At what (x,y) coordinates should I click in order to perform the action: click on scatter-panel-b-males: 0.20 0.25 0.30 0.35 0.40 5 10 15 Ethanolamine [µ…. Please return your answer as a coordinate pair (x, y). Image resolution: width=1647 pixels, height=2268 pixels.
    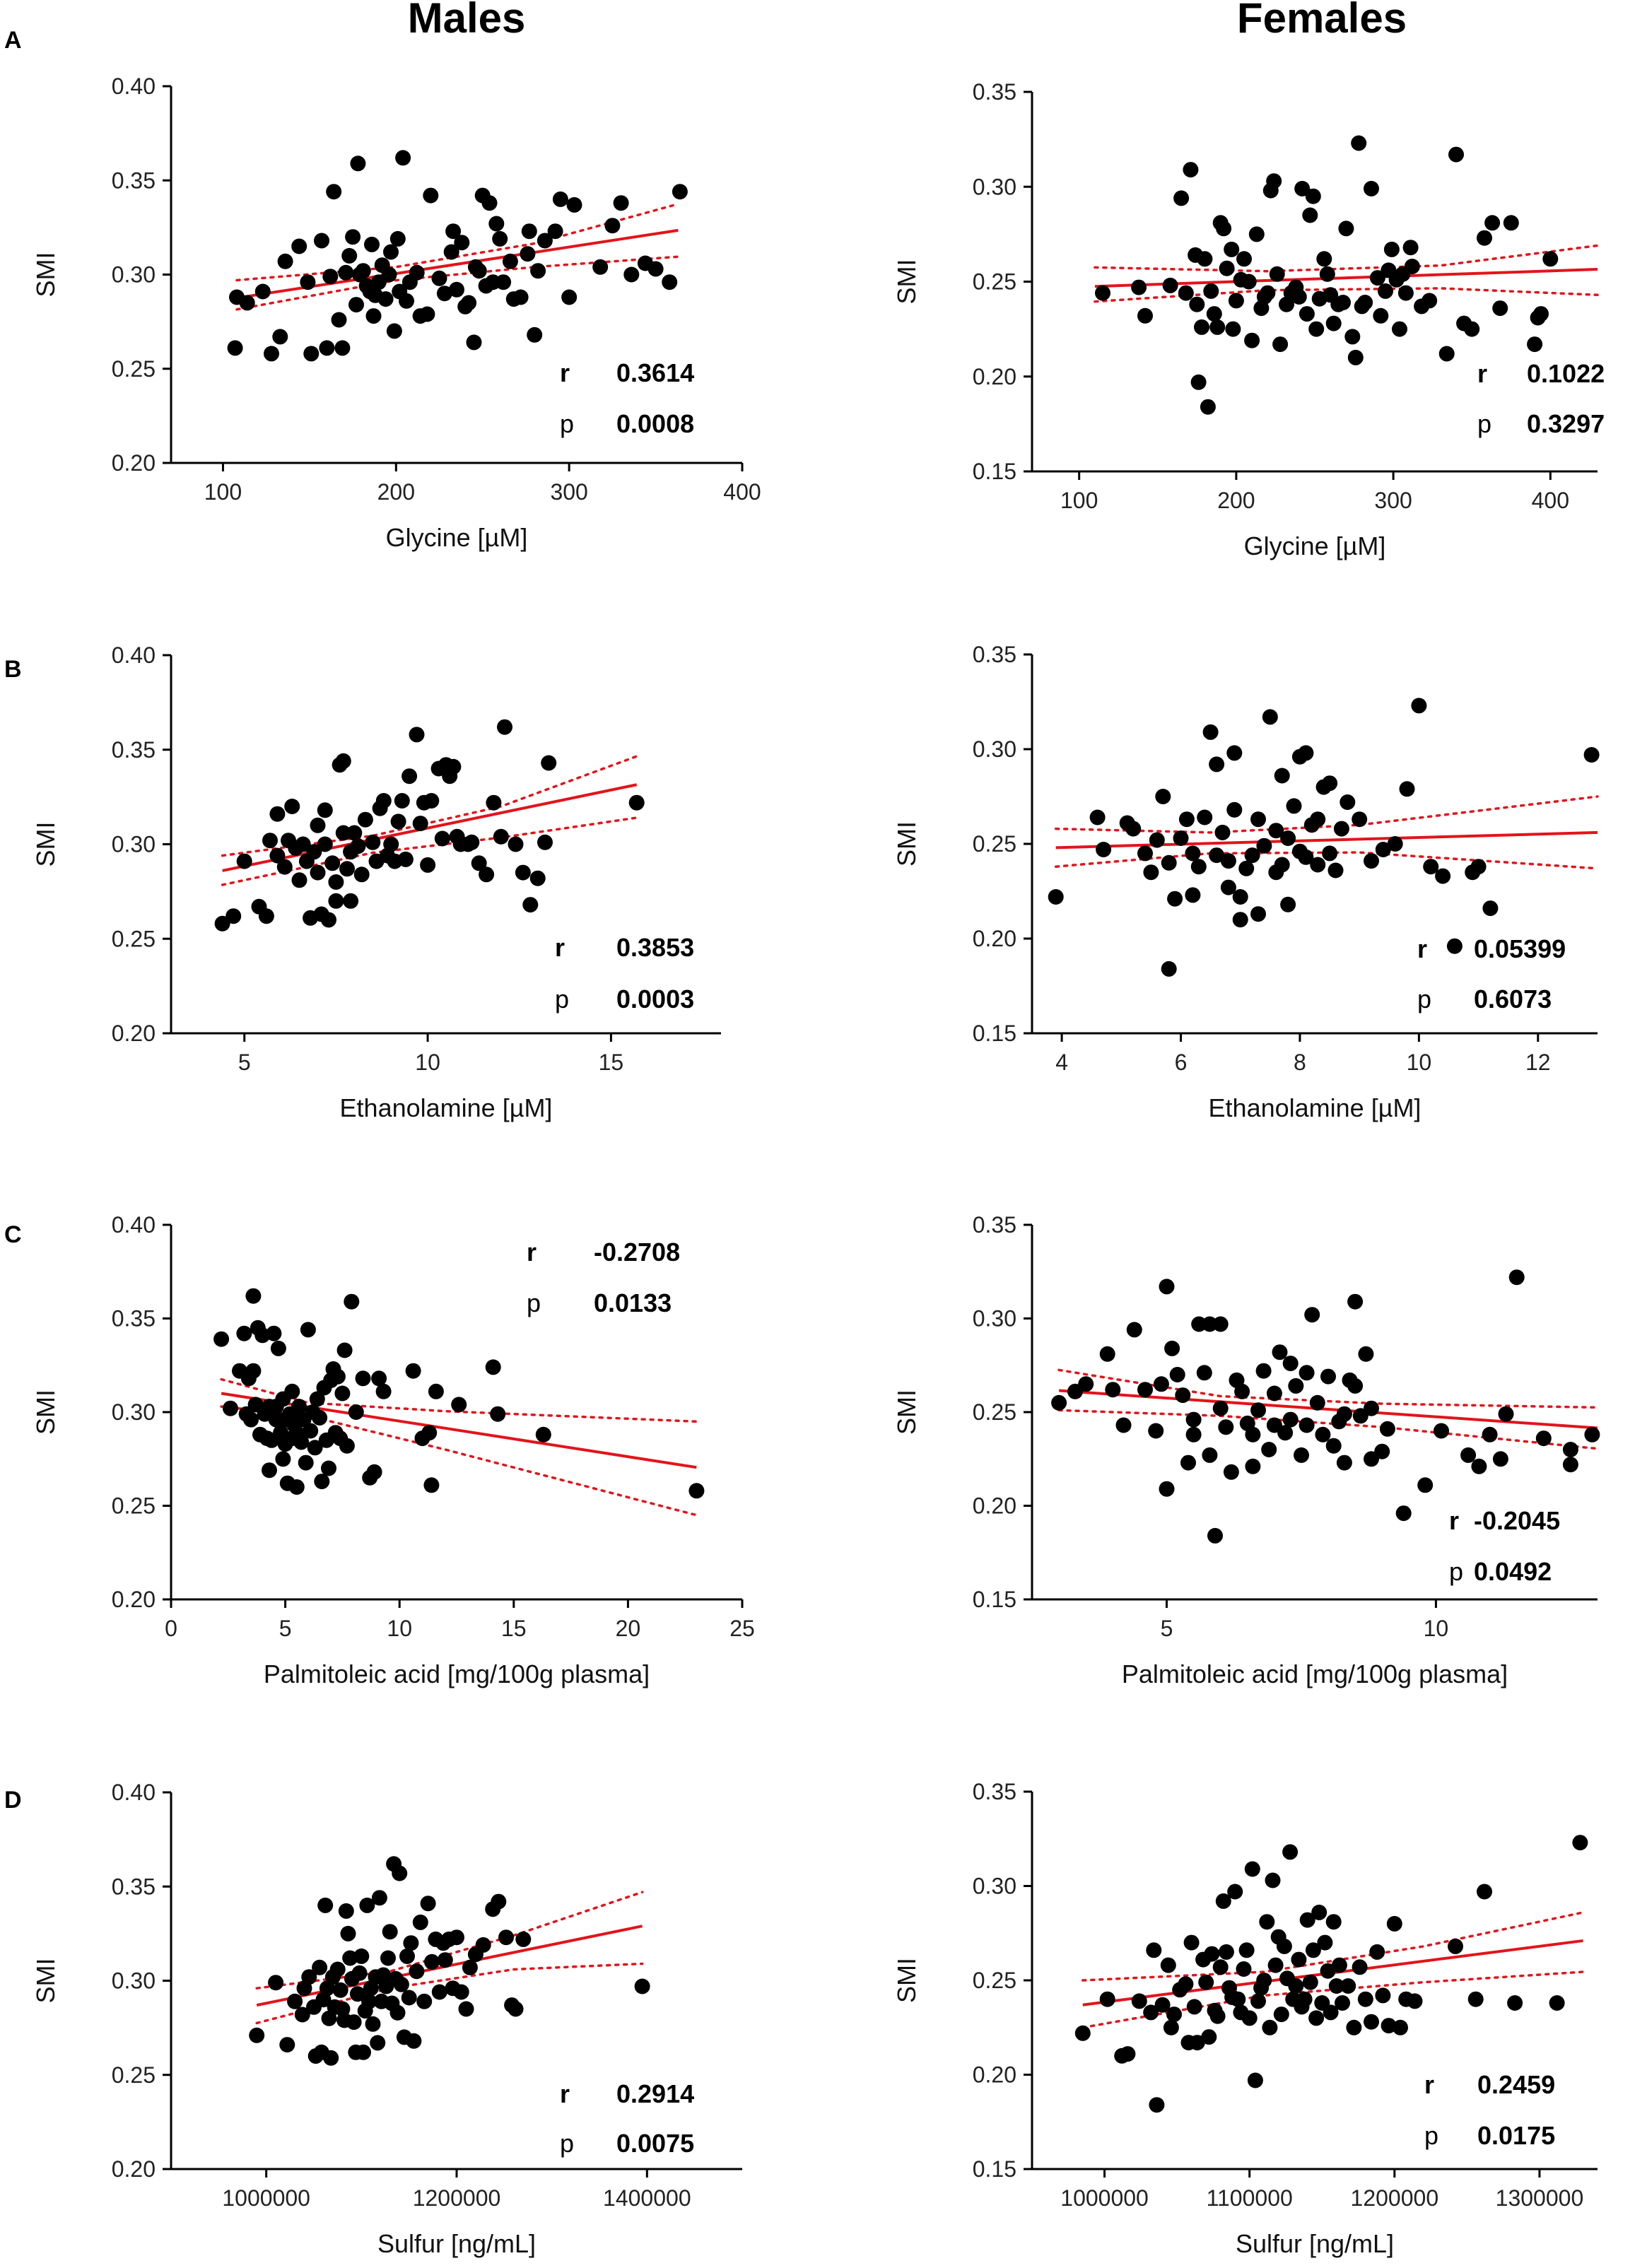
    Looking at the image, I should click on (376, 882).